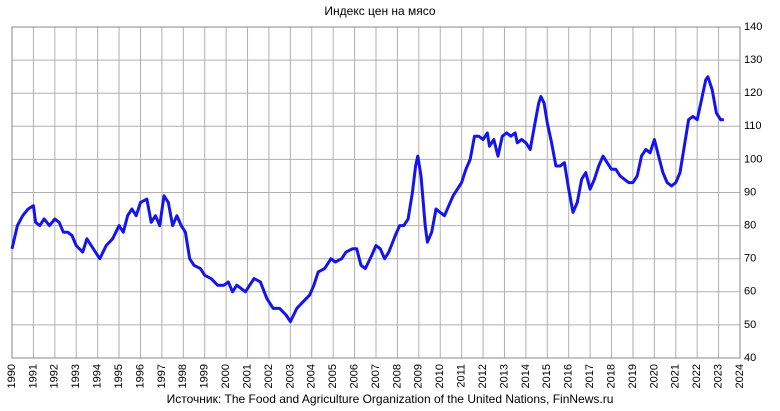  I want to click on x-tick-label: 2001, so click(247, 376).